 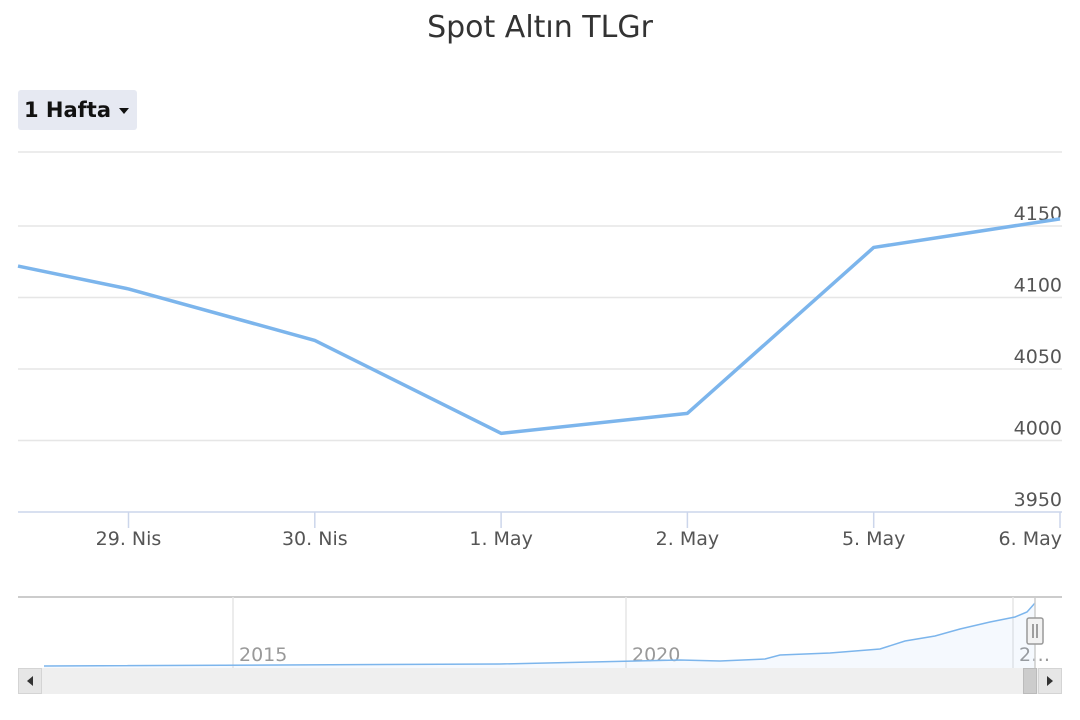 What do you see at coordinates (873, 539) in the screenshot?
I see `x-tick-label: 5. May` at bounding box center [873, 539].